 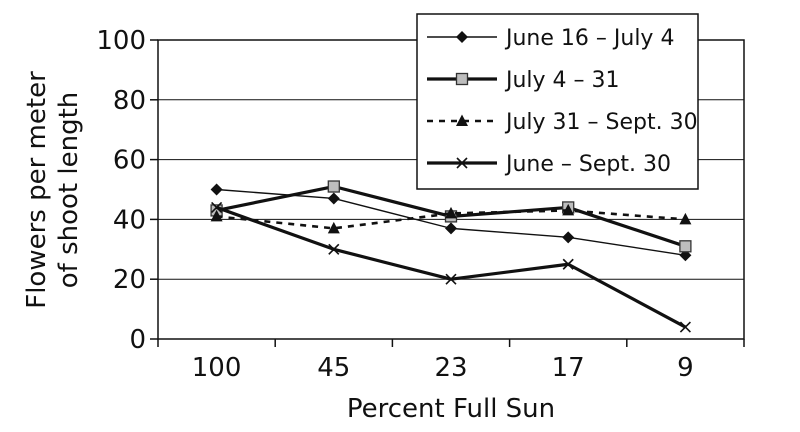 What do you see at coordinates (562, 80) in the screenshot?
I see `legend-label: July 4 – 31` at bounding box center [562, 80].